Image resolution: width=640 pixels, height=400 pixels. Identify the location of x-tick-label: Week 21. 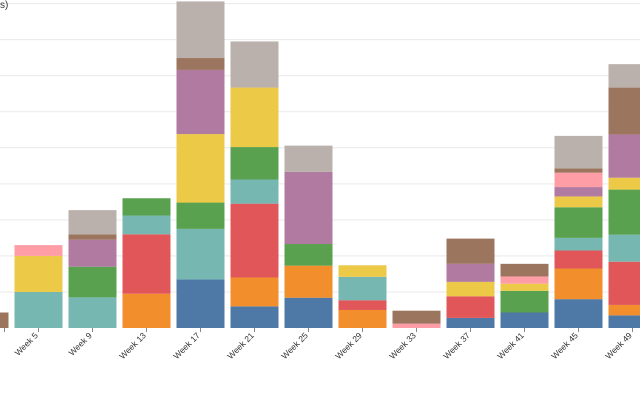
(240, 345).